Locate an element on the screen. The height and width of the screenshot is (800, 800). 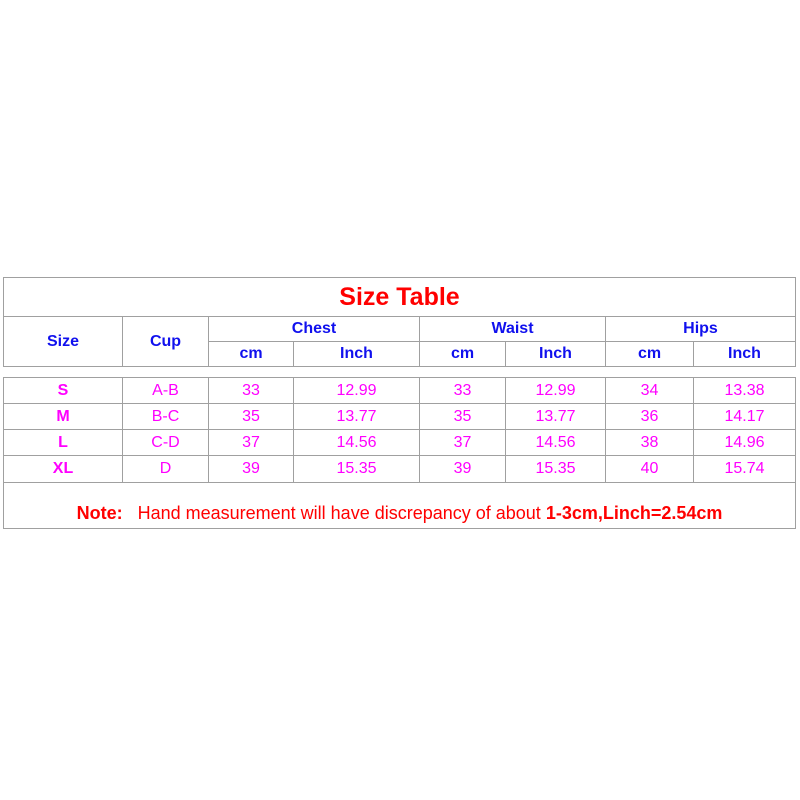
header-chest-cm: cm is located at coordinates (251, 354).